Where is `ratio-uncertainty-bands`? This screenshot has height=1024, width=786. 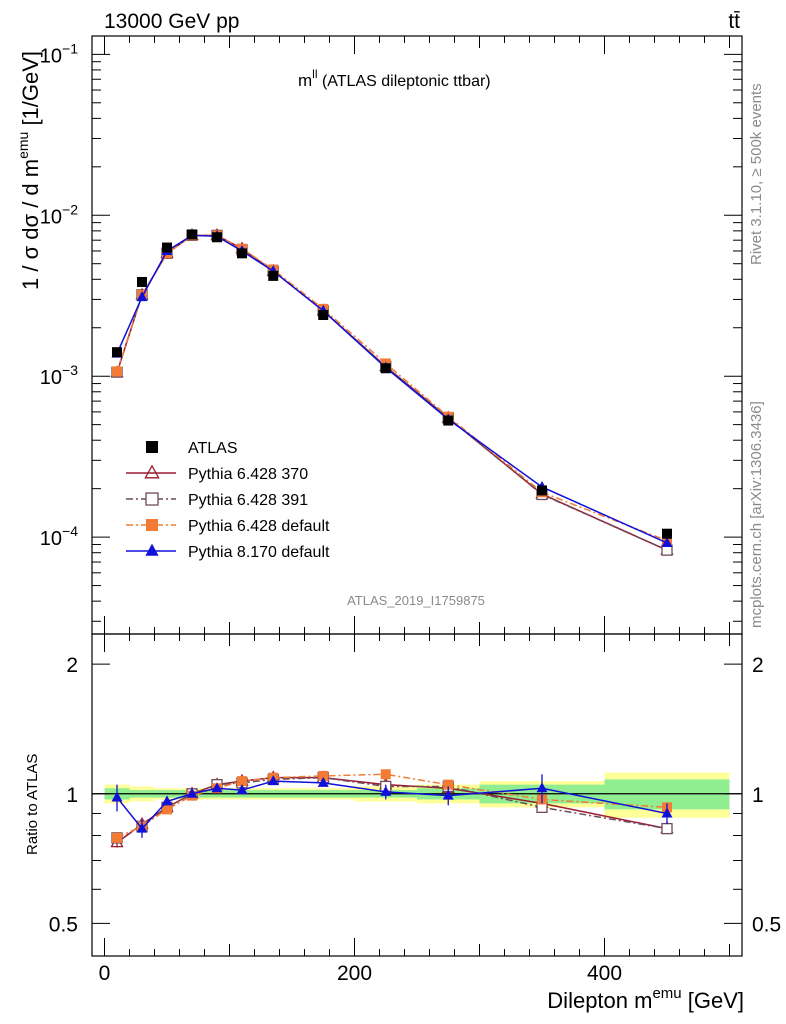 ratio-uncertainty-bands is located at coordinates (417, 795).